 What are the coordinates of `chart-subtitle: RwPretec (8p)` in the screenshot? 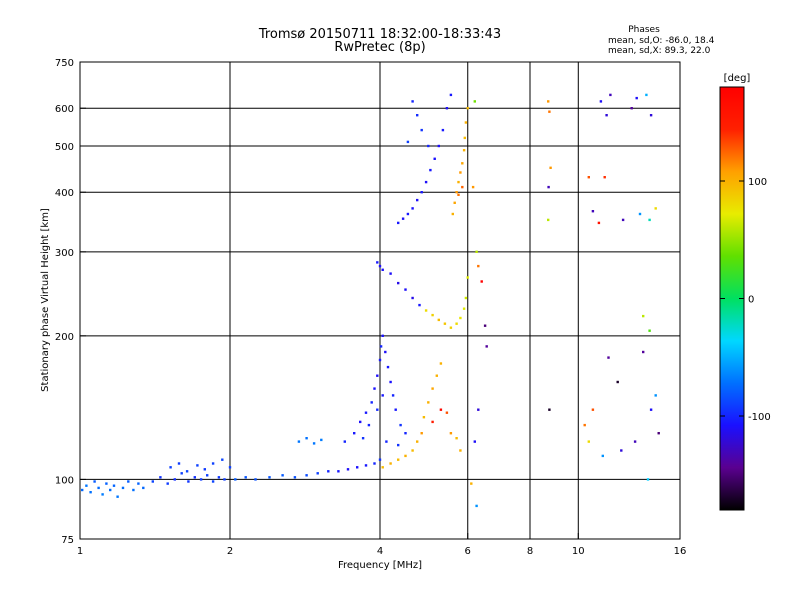 It's located at (379, 47).